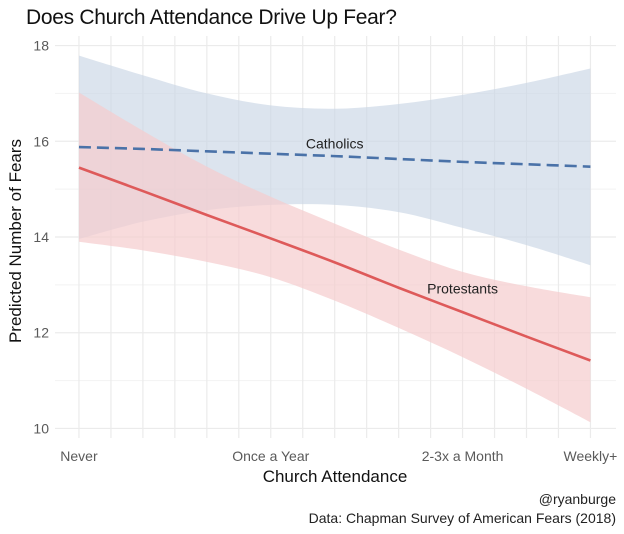 This screenshot has height=534, width=624. Describe the element at coordinates (41, 141) in the screenshot. I see `y-tick-label: 16` at that location.